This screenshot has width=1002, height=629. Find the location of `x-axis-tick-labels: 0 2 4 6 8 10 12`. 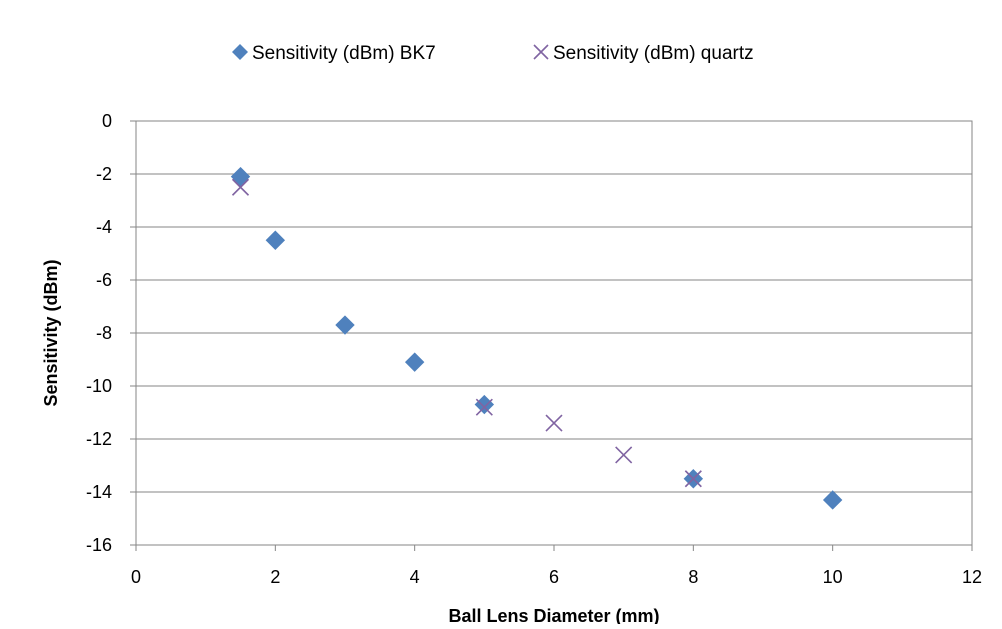

x-axis-tick-labels: 0 2 4 6 8 10 12 is located at coordinates (556, 577).